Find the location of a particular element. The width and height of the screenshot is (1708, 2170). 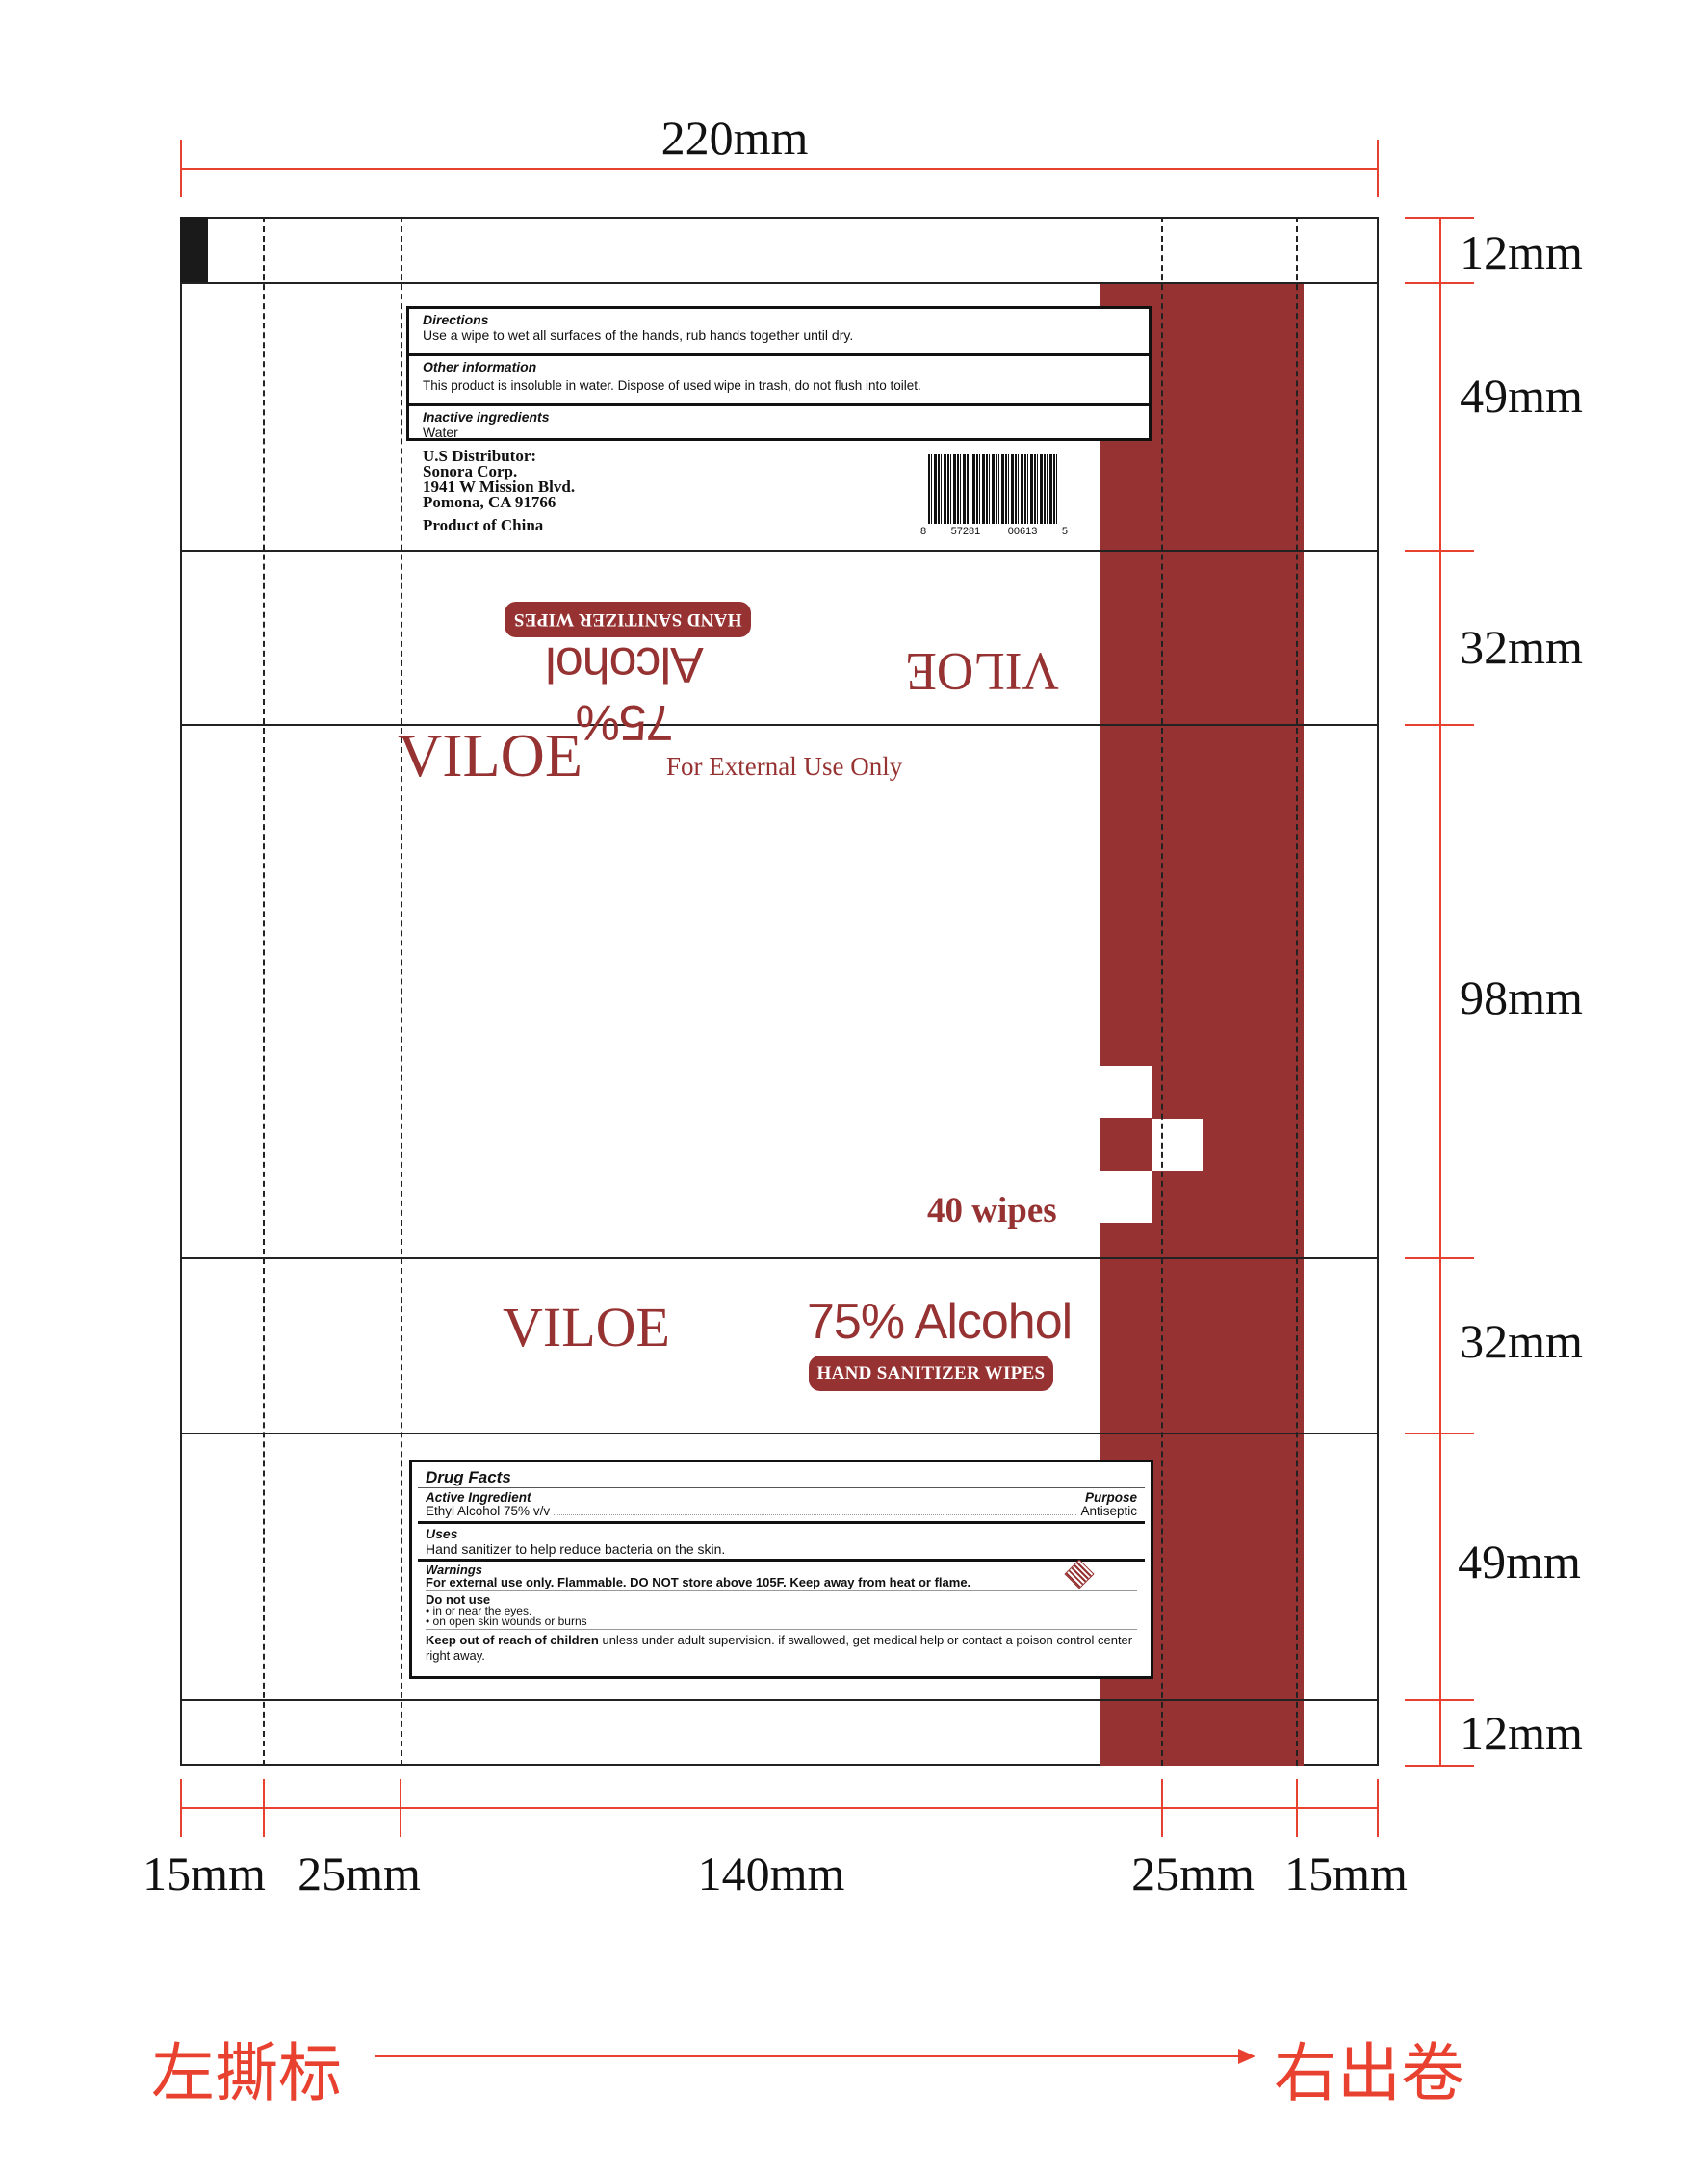

height-label: 98mm is located at coordinates (1521, 997).